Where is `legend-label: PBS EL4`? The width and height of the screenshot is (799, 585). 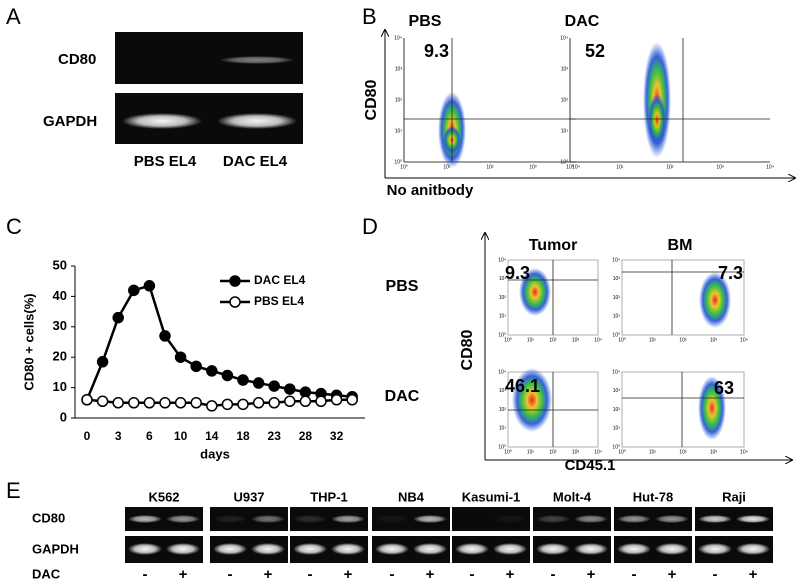
legend-label: PBS EL4 is located at coordinates (279, 301).